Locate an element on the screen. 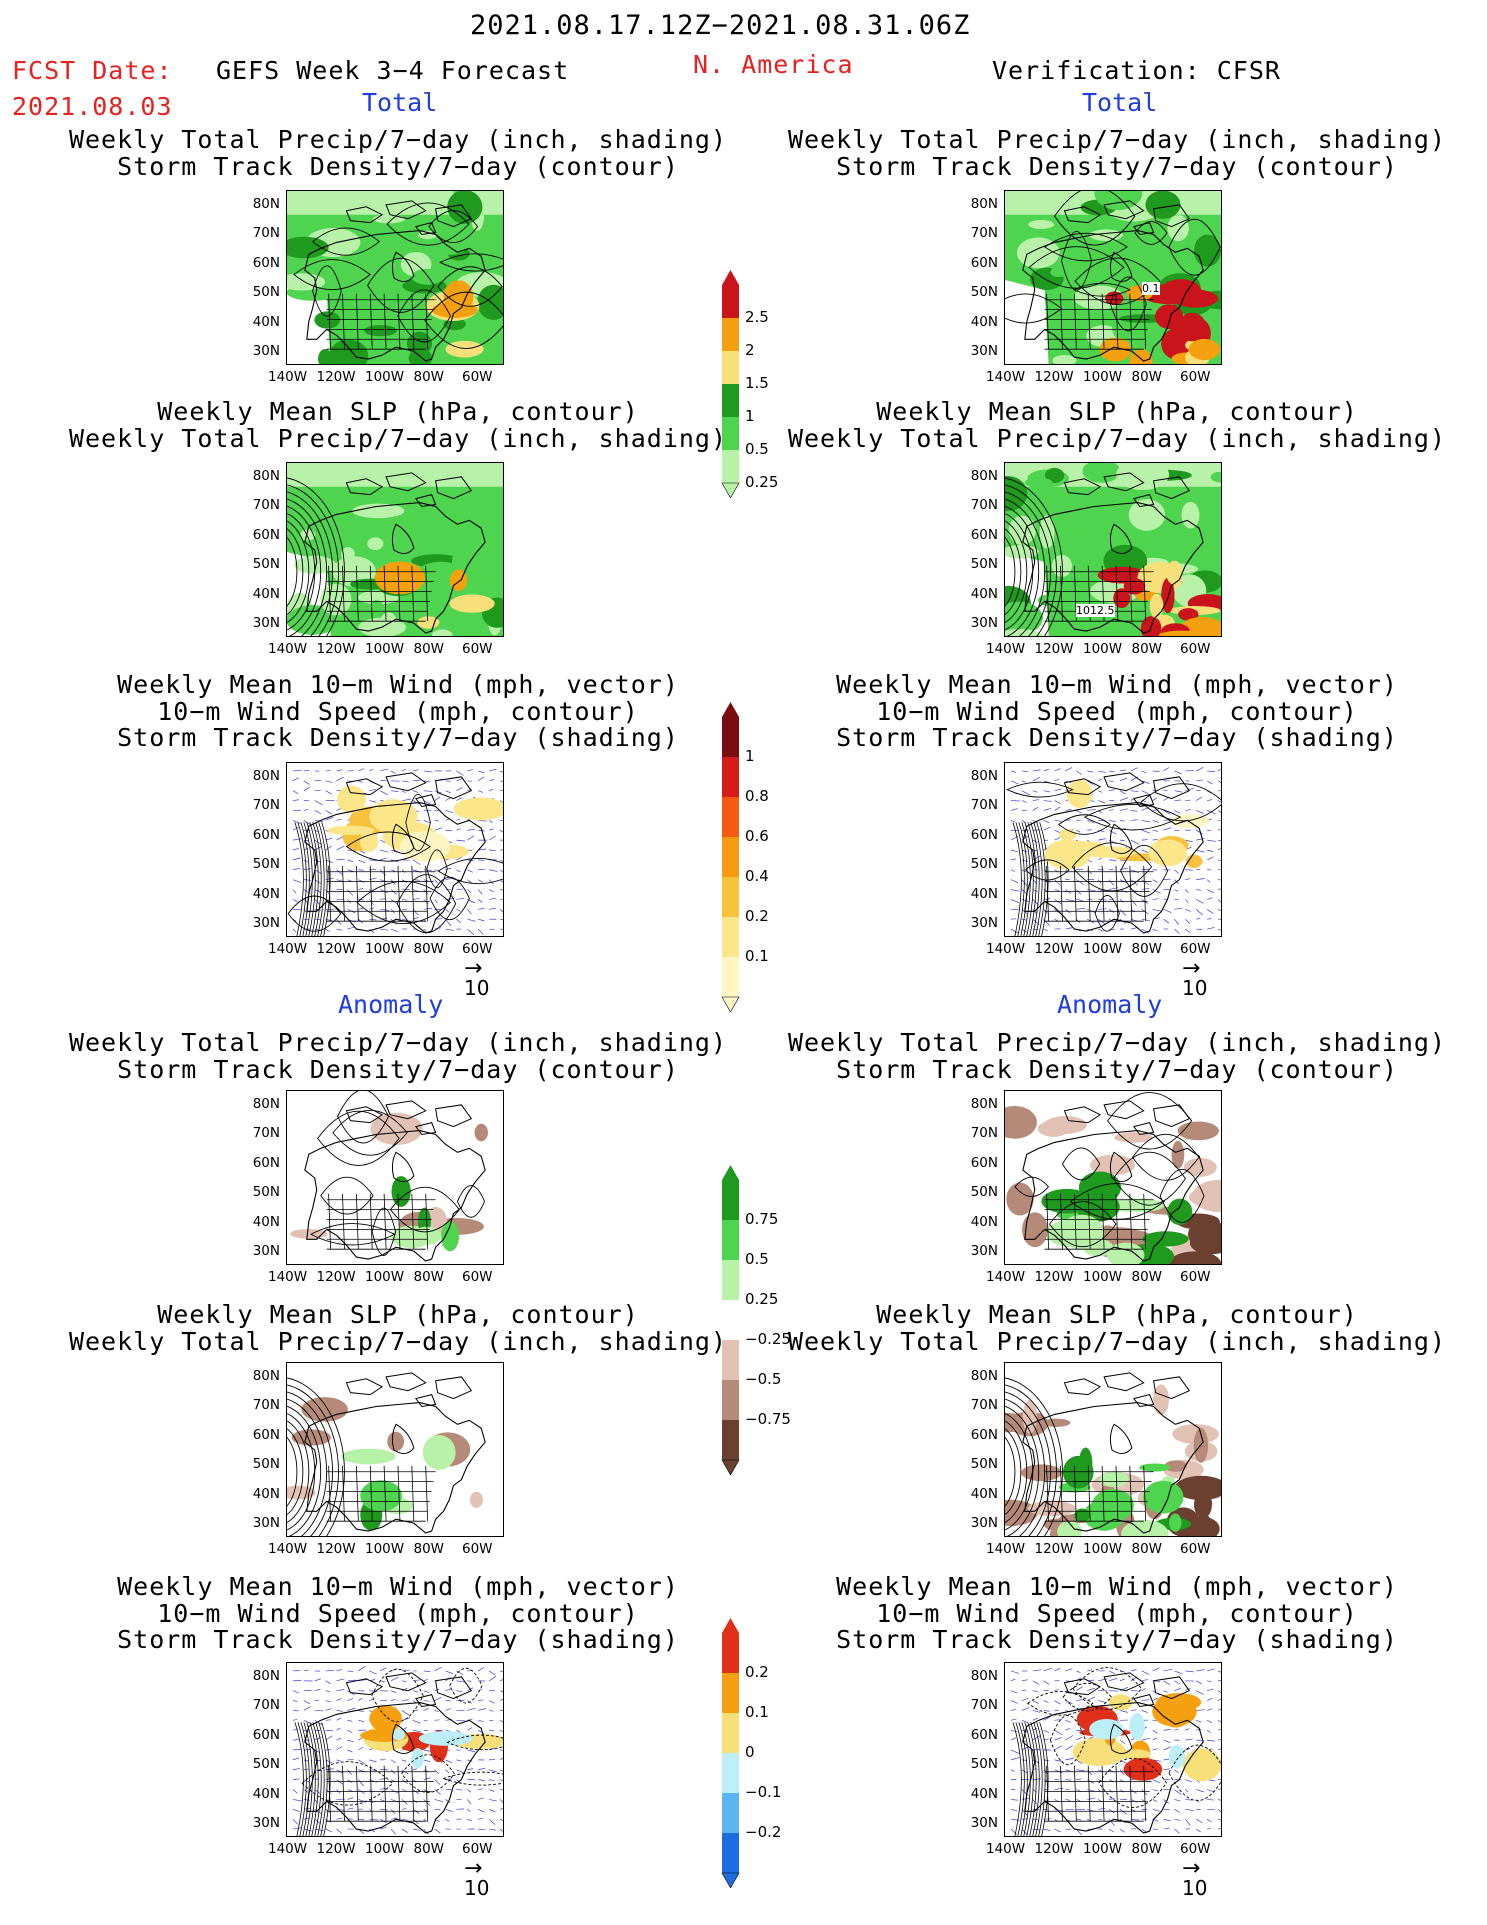  colorbar-segment is located at coordinates (730, 1773).